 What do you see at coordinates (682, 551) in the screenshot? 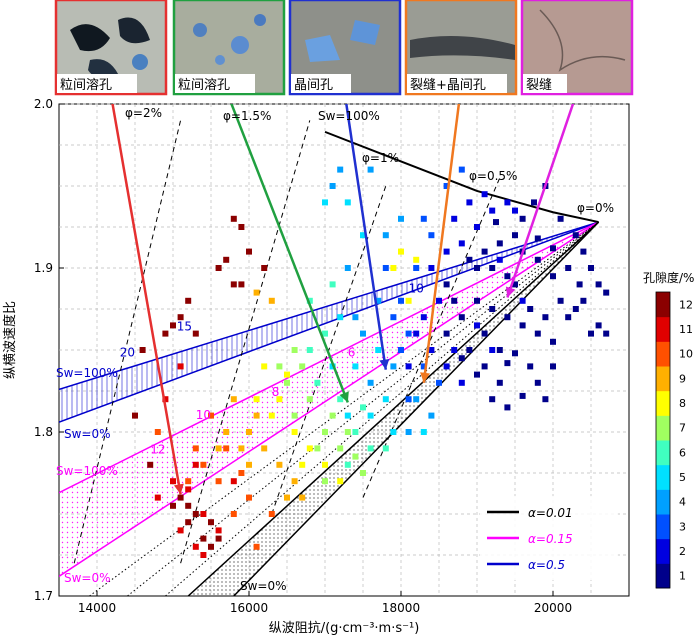
I see `colorbar-tick-label: 2` at bounding box center [682, 551].